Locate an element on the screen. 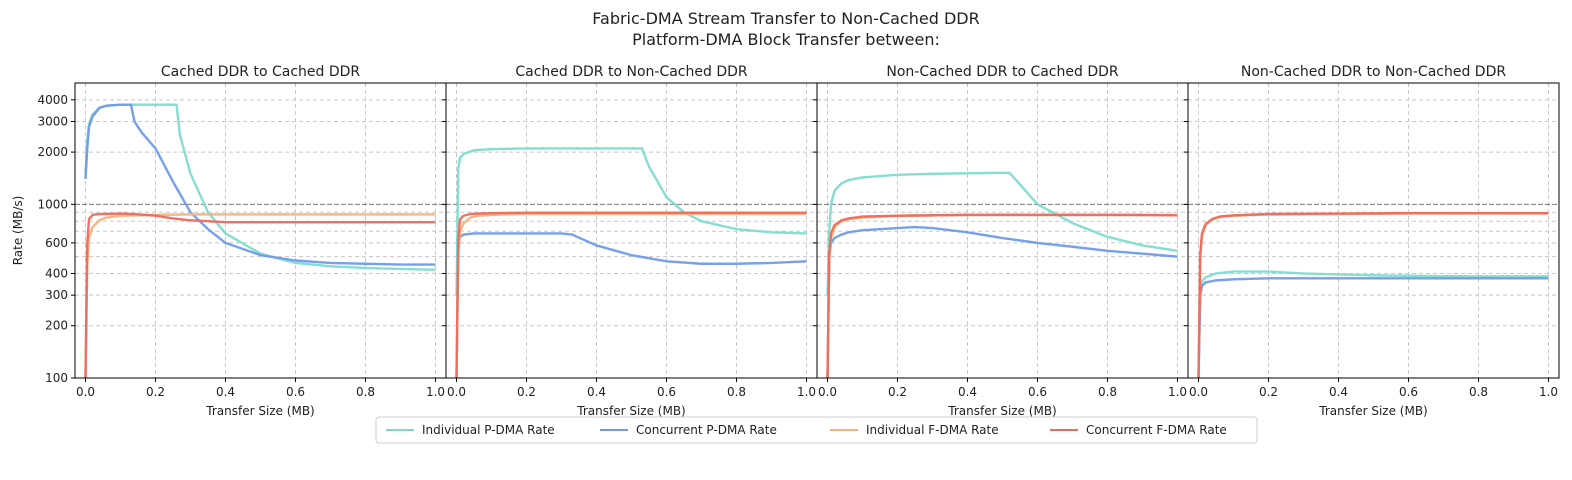  figure-suptitle-line2: Platform-DMA Block Transfer between: is located at coordinates (786, 39).